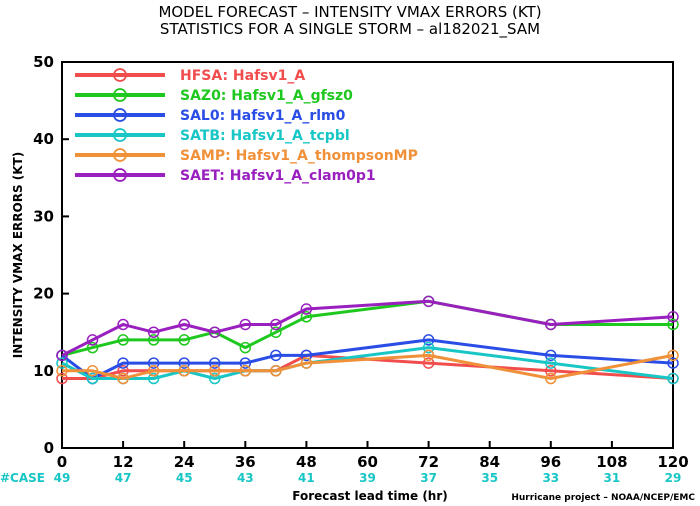  What do you see at coordinates (263, 116) in the screenshot?
I see `legend-label: SAL0: Hafsv1_A_rlm0` at bounding box center [263, 116].